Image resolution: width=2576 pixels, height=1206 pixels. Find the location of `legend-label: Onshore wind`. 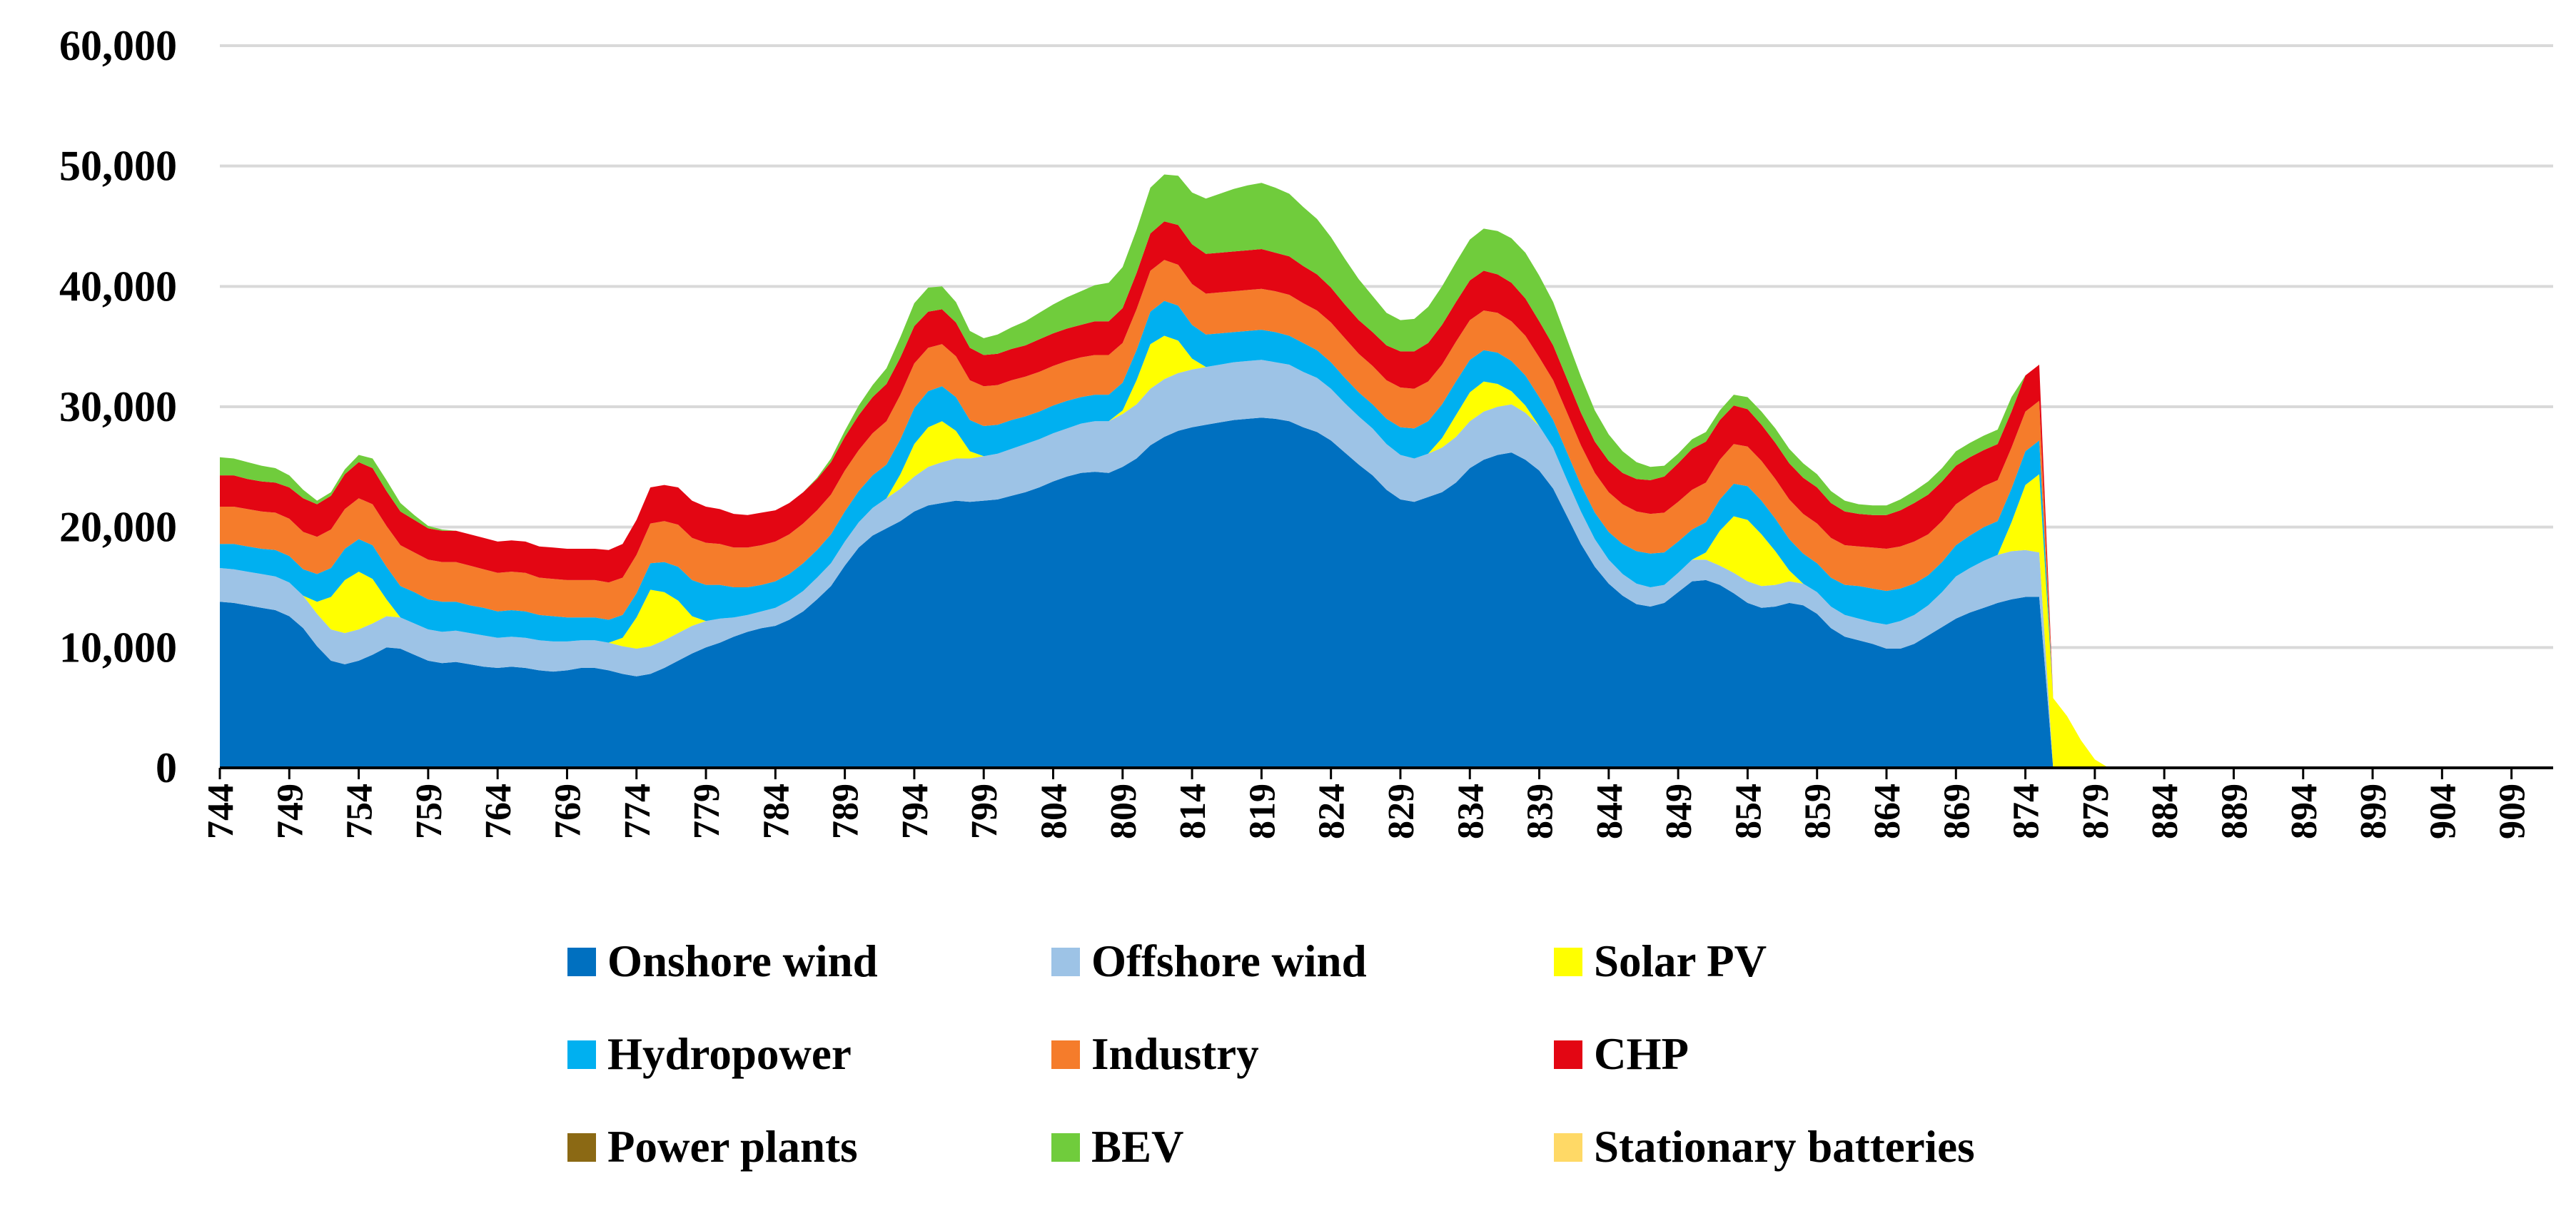

legend-label: Onshore wind is located at coordinates (742, 961).